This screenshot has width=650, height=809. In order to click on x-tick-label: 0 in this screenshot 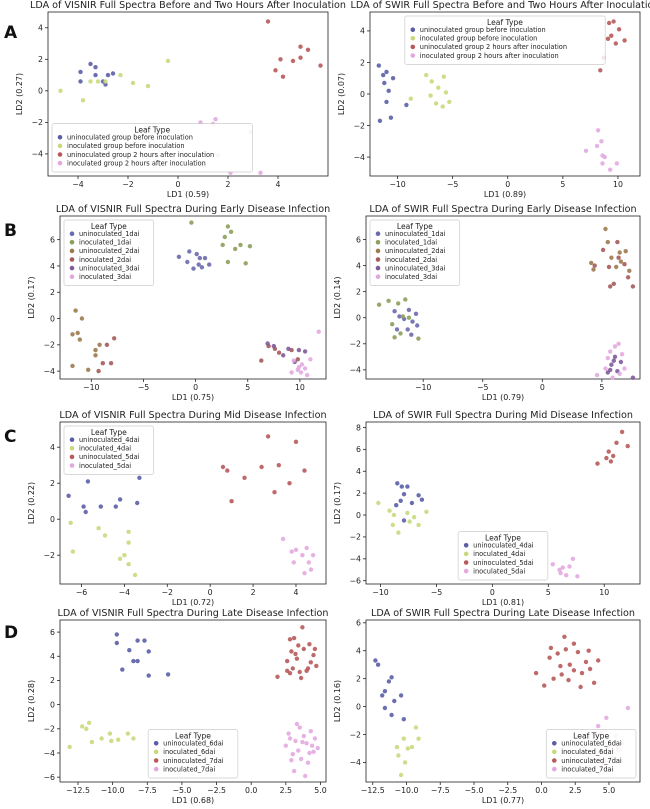, I will do `click(210, 592)`.